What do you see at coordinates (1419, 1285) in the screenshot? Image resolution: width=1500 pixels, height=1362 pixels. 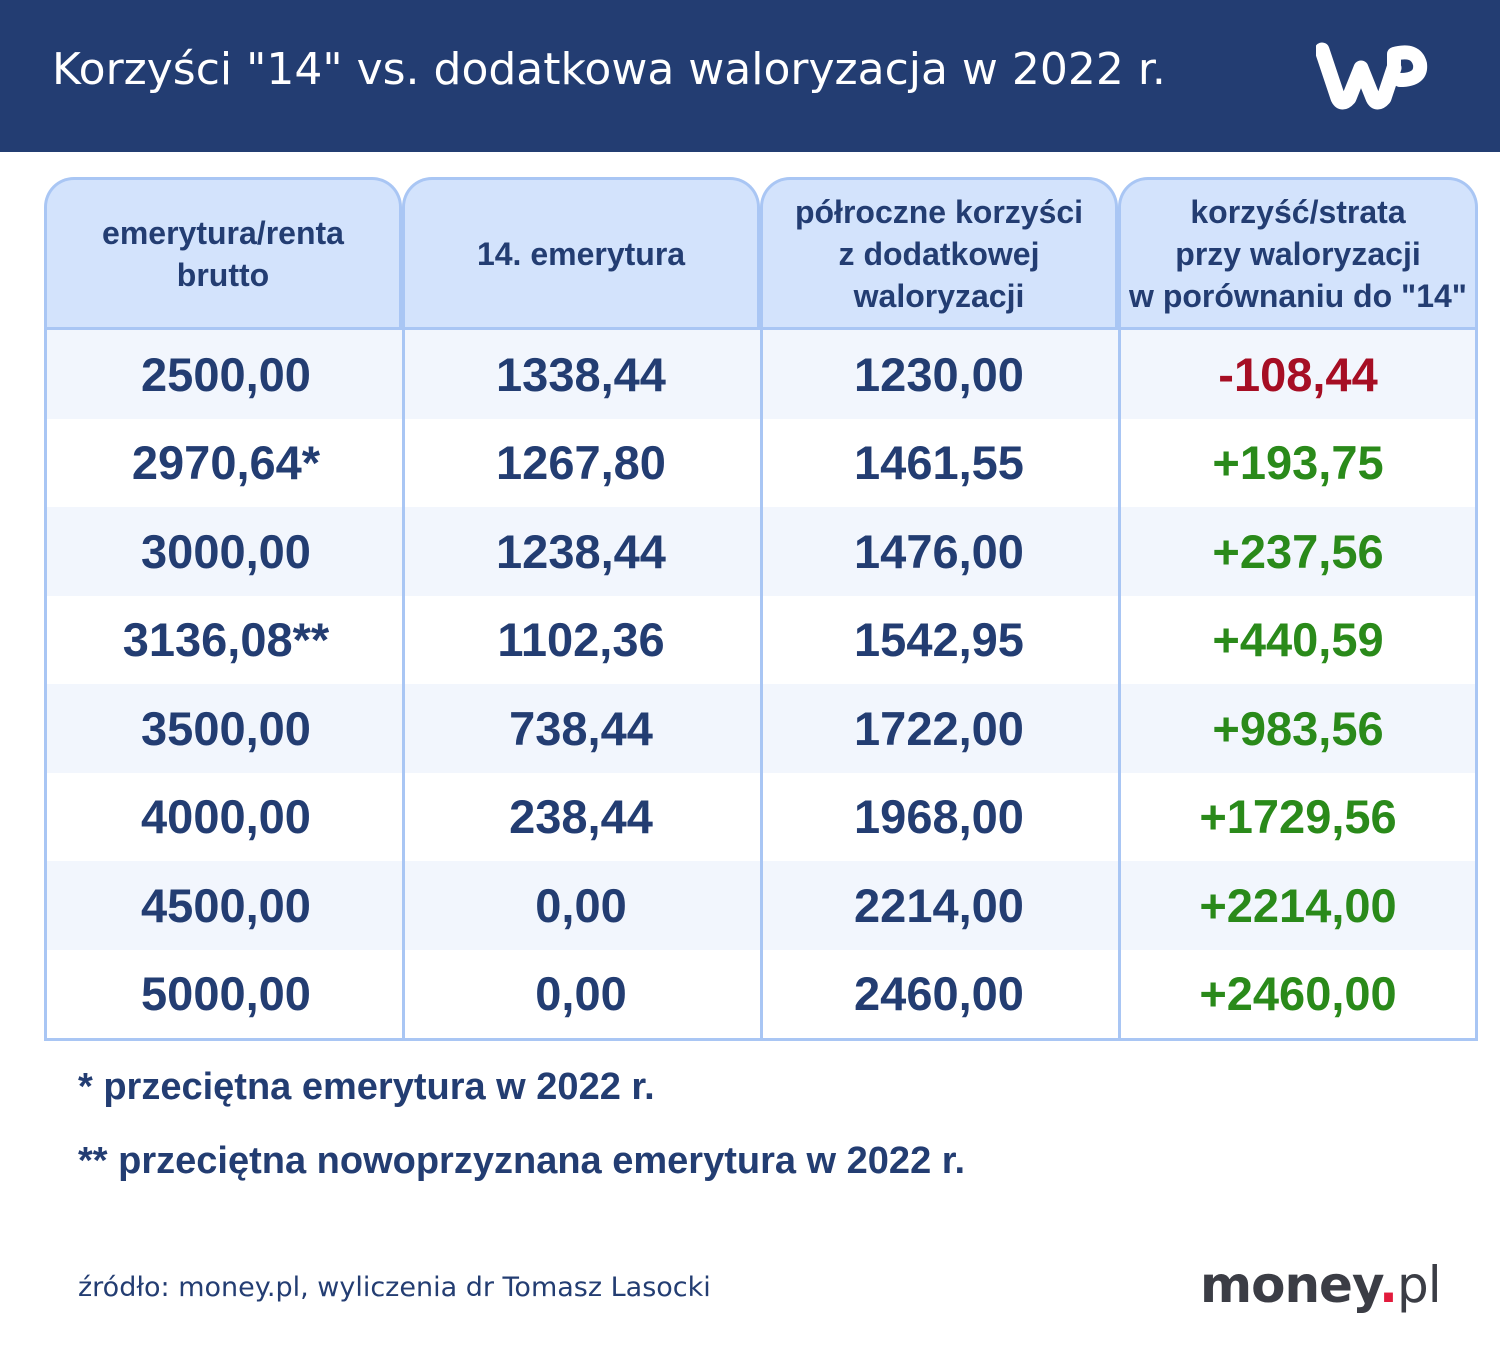 I see `brand-tld: pl` at bounding box center [1419, 1285].